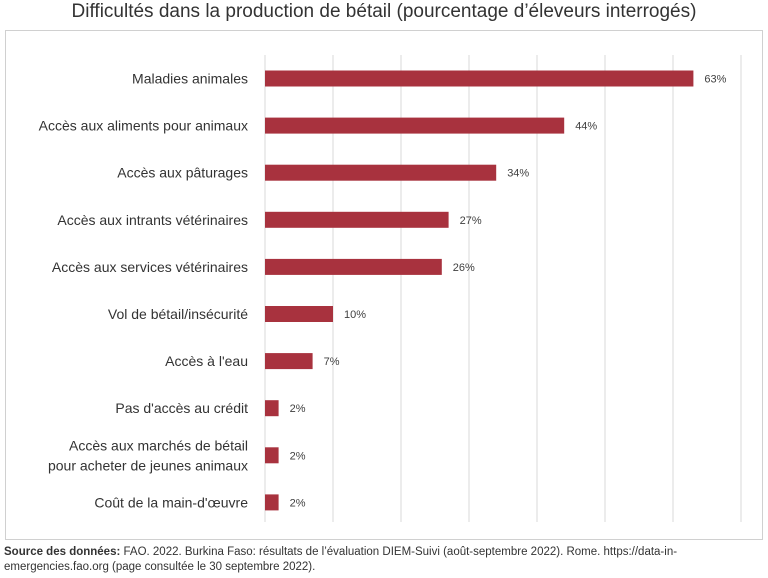 Image resolution: width=768 pixels, height=578 pixels. Describe the element at coordinates (178, 314) in the screenshot. I see `category-label: Vol de bétail/insécurité` at that location.